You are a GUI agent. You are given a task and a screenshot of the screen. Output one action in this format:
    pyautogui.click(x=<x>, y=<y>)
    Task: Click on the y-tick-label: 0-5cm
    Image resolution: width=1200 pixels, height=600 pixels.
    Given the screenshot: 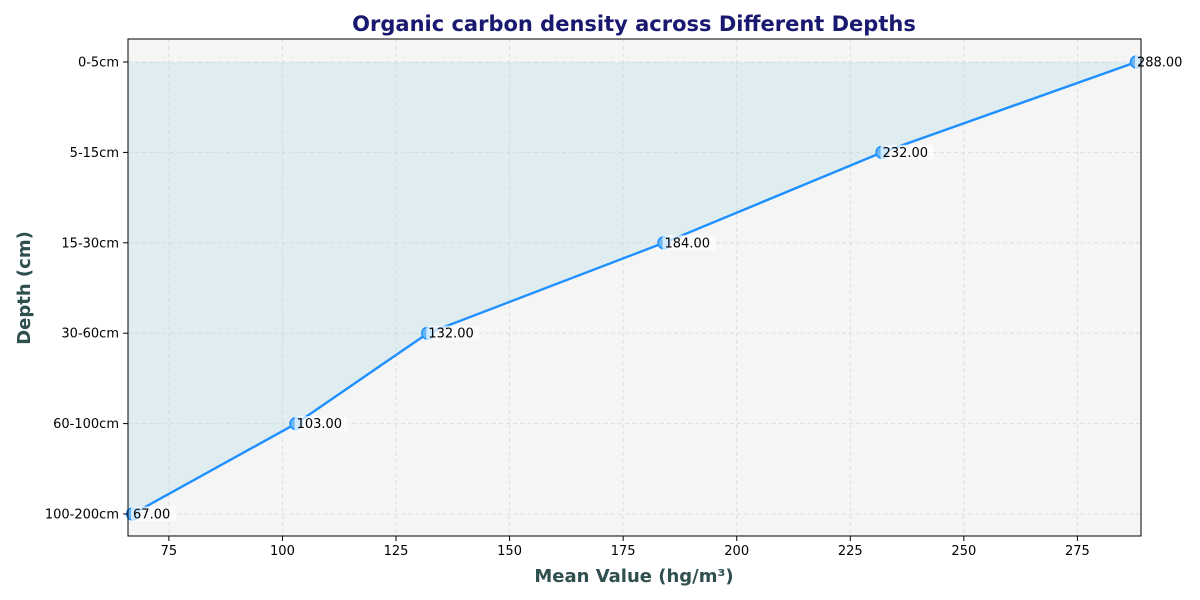 What is the action you would take?
    pyautogui.click(x=98, y=63)
    